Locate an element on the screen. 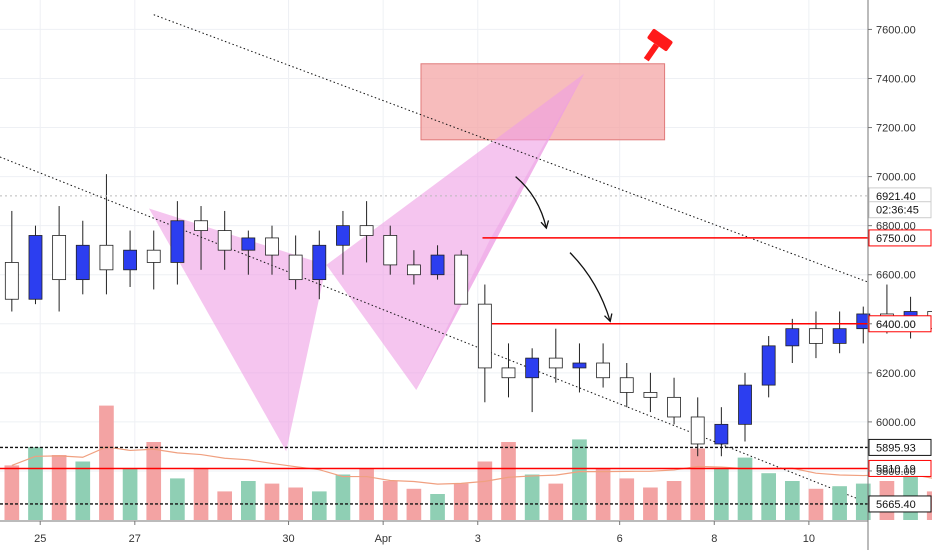 The image size is (932, 555). x-tick-label: 6 is located at coordinates (620, 539).